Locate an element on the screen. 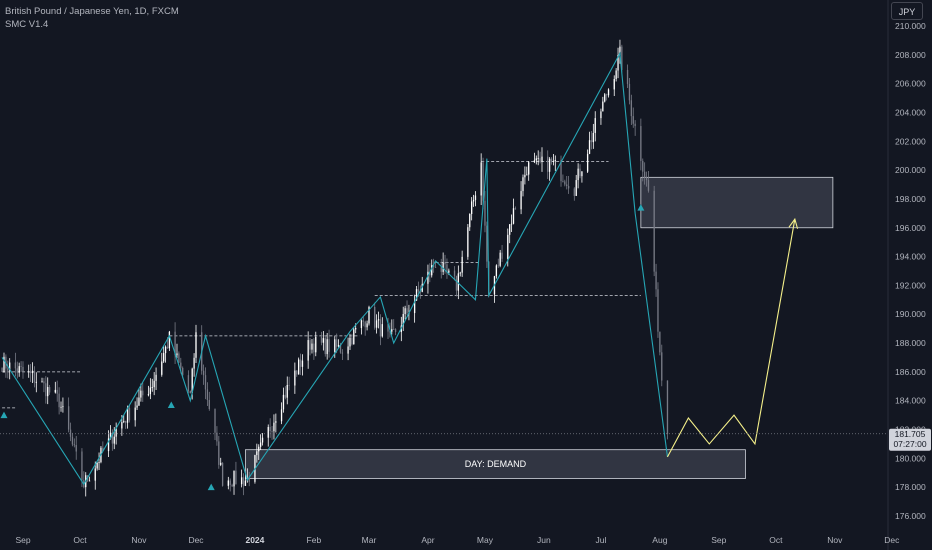 The image size is (932, 550). time-tick-label: Oct is located at coordinates (80, 540).